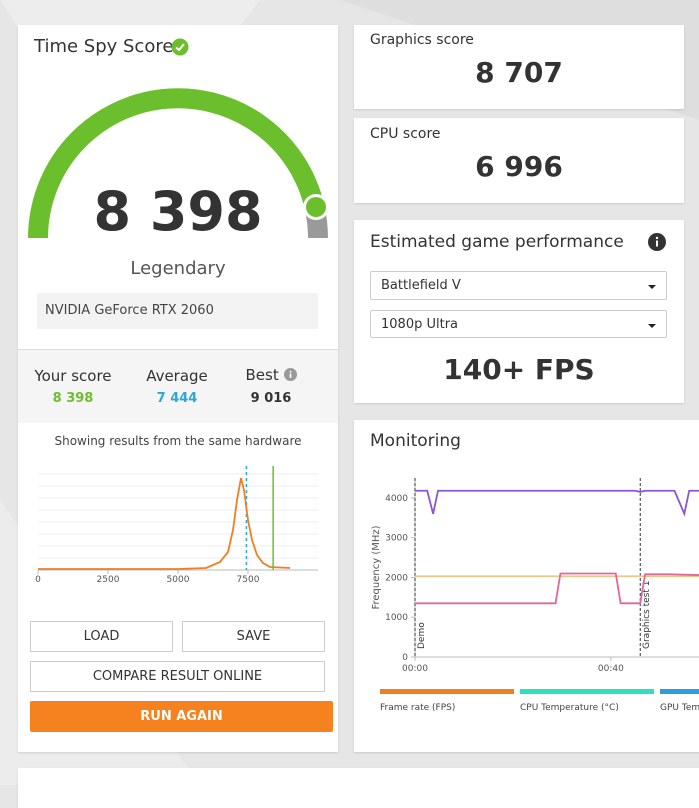  What do you see at coordinates (181, 716) in the screenshot?
I see `run-again-button: RUN AGAIN` at bounding box center [181, 716].